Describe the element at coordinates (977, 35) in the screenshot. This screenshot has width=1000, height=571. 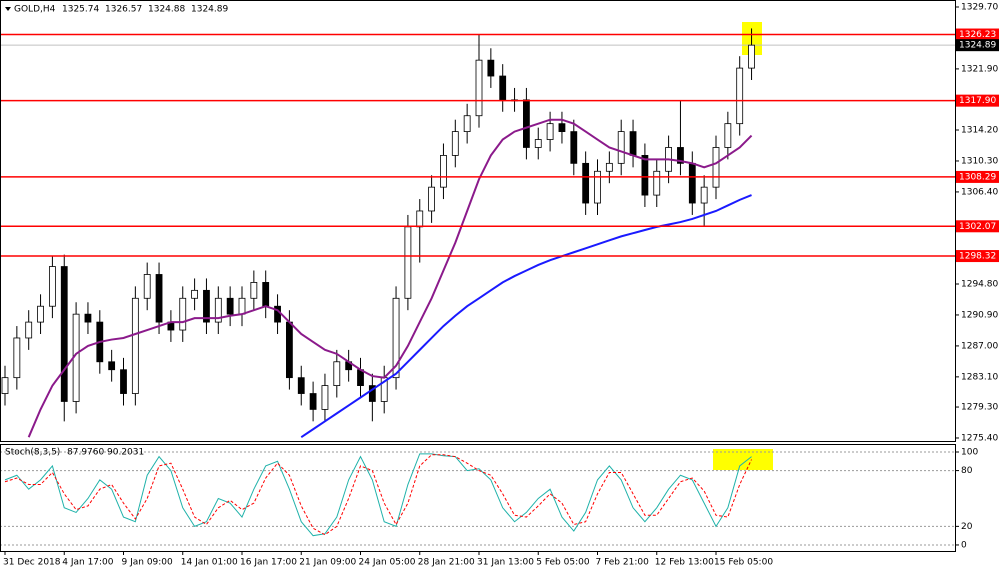
I see `level-label: 1326.23` at that location.